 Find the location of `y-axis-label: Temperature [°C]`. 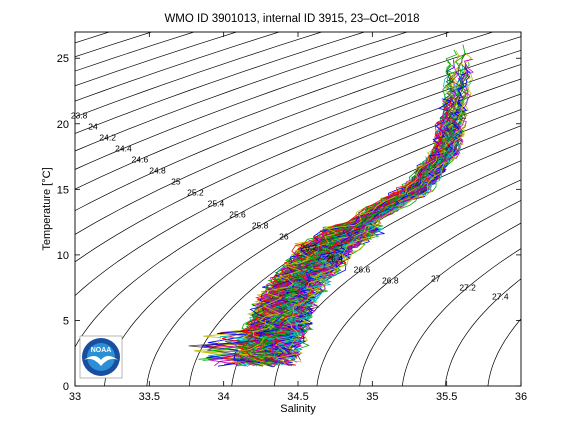

y-axis-label: Temperature [°C] is located at coordinates (47, 208).